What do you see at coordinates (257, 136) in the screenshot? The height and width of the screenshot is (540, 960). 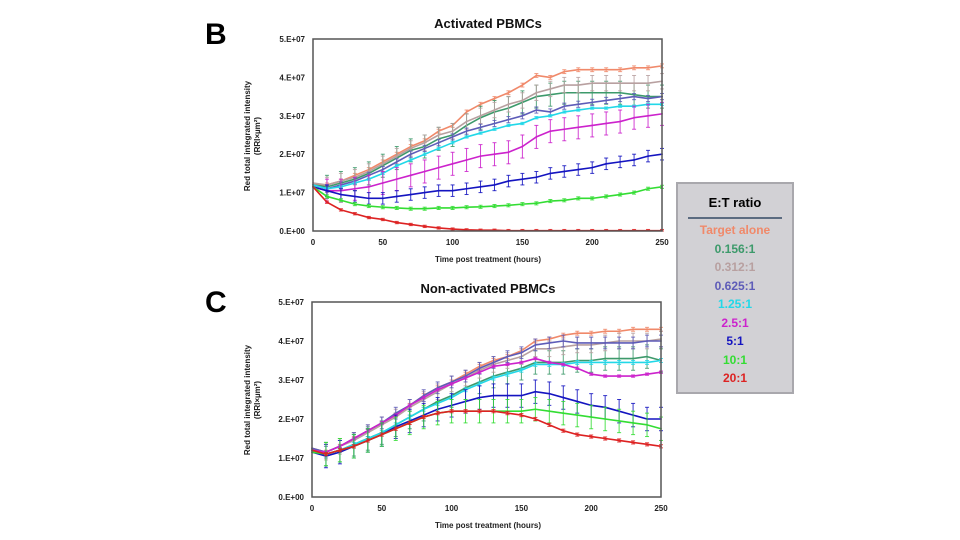 I see `y-axis-label-line2: (RRI×µm²)` at bounding box center [257, 136].